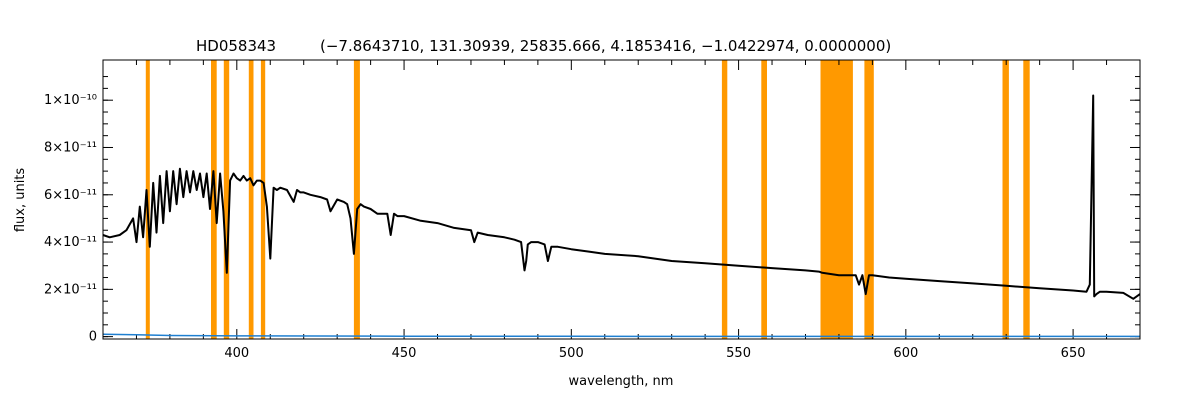 The image size is (1200, 400). Describe the element at coordinates (404, 353) in the screenshot. I see `x-tick-label-1: 450` at that location.